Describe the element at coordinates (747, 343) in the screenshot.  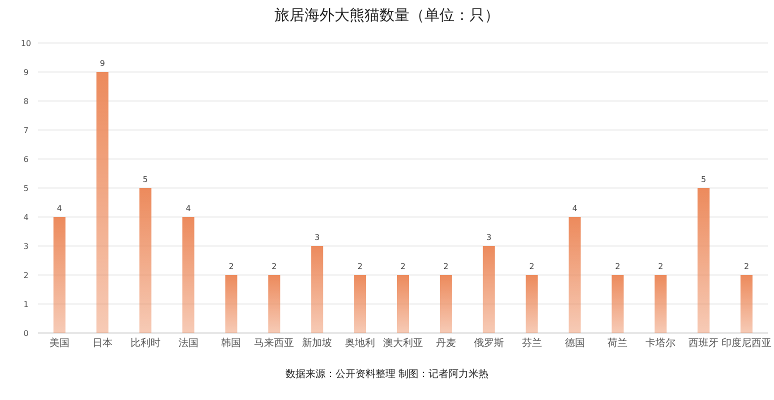
I see `x-tick-label: 印度尼西亚` at that location.